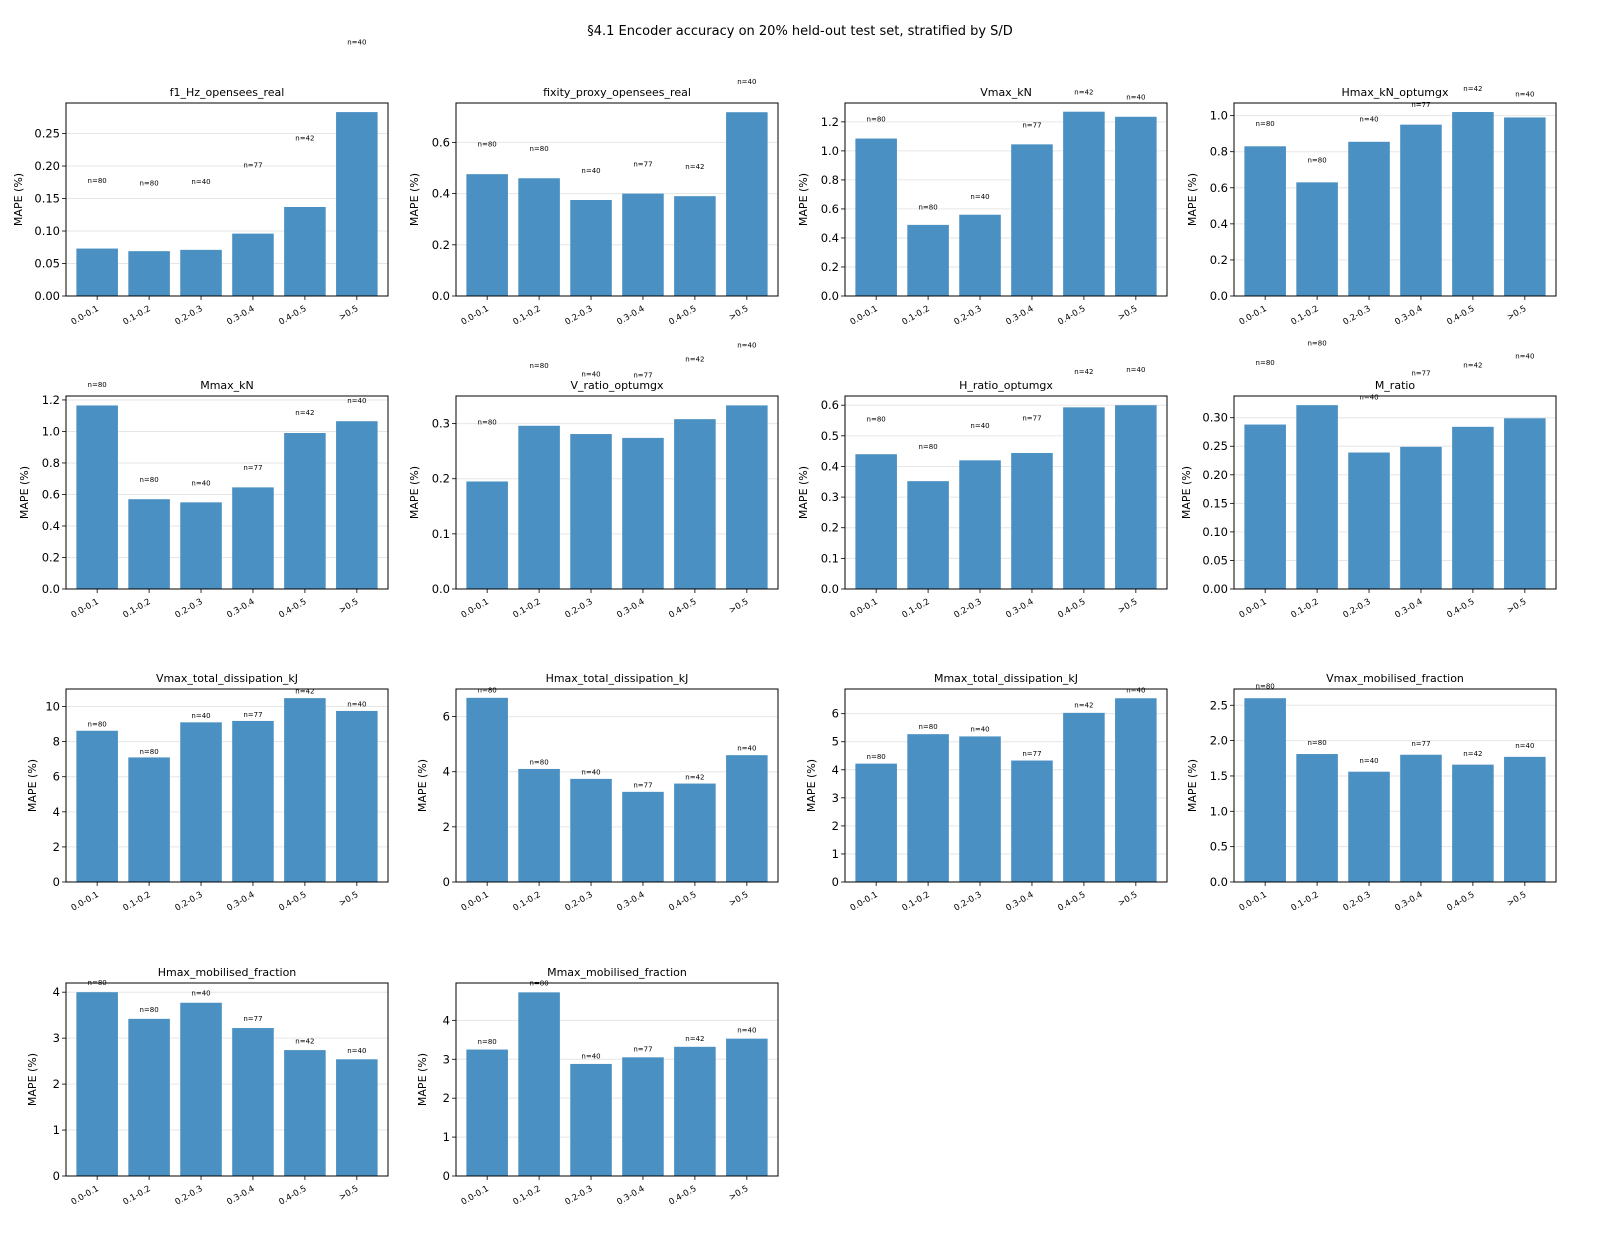 This screenshot has height=1248, width=1600. Describe the element at coordinates (835, 798) in the screenshot. I see `y-tick-label: 3` at that location.